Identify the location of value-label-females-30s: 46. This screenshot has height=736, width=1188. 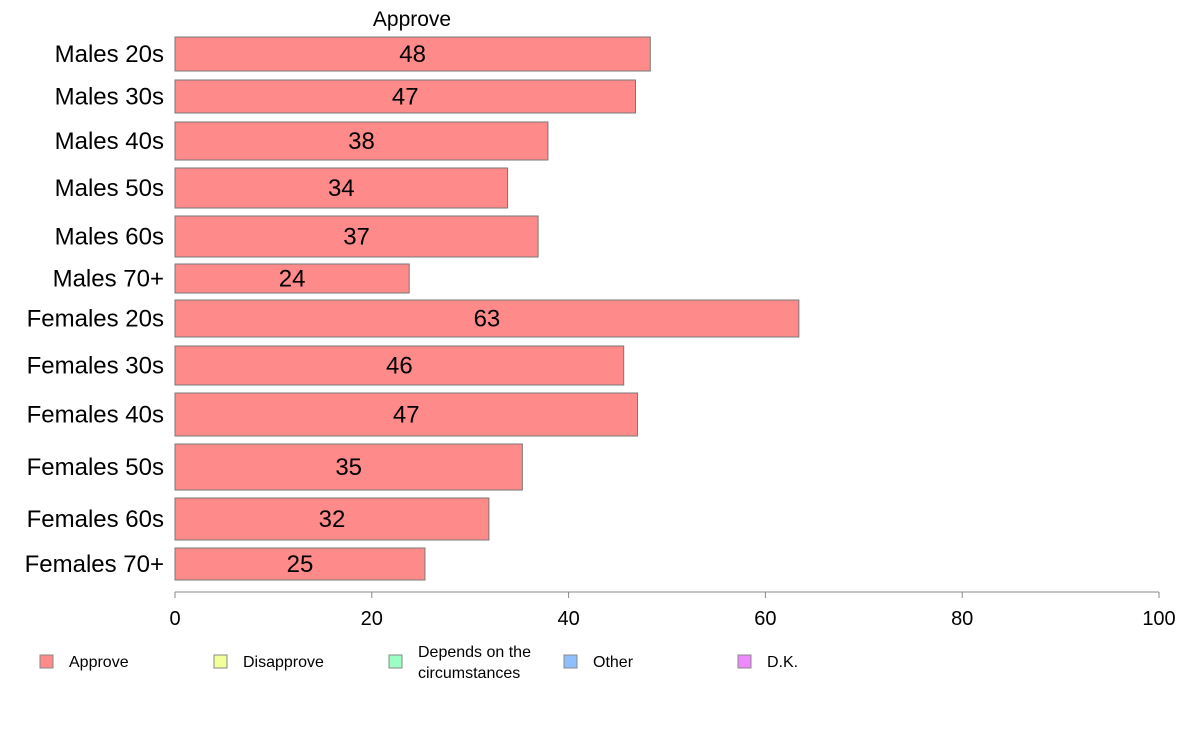
(399, 366).